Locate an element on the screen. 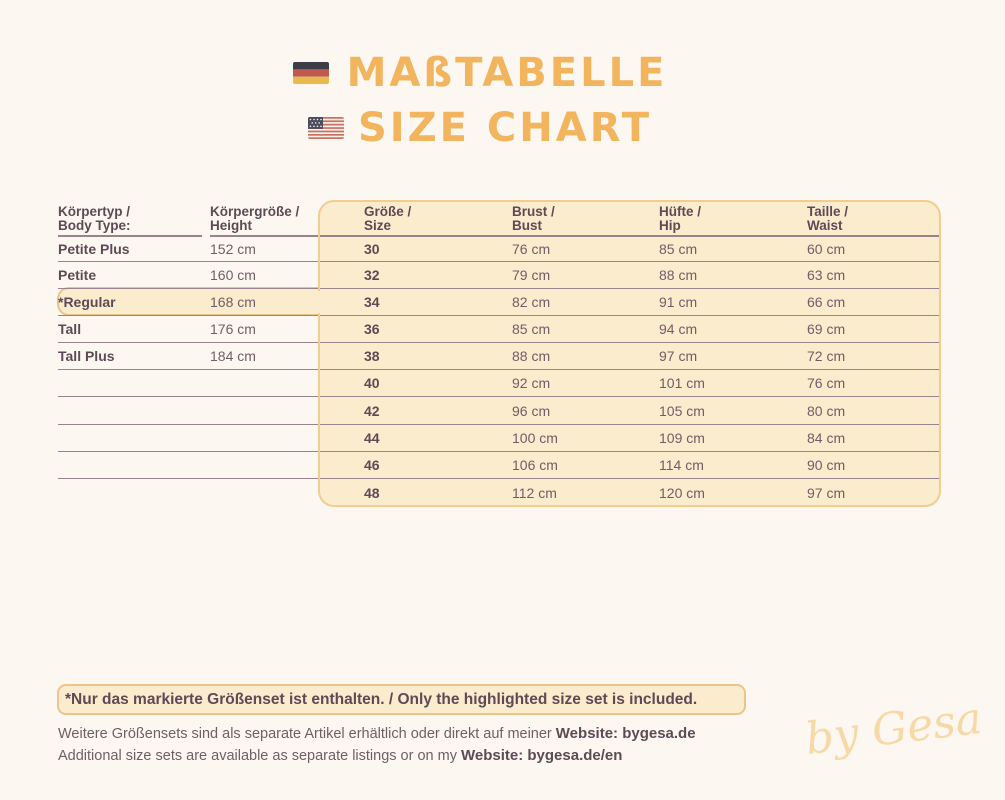  title-line-english: SIZE CHART is located at coordinates (480, 128).